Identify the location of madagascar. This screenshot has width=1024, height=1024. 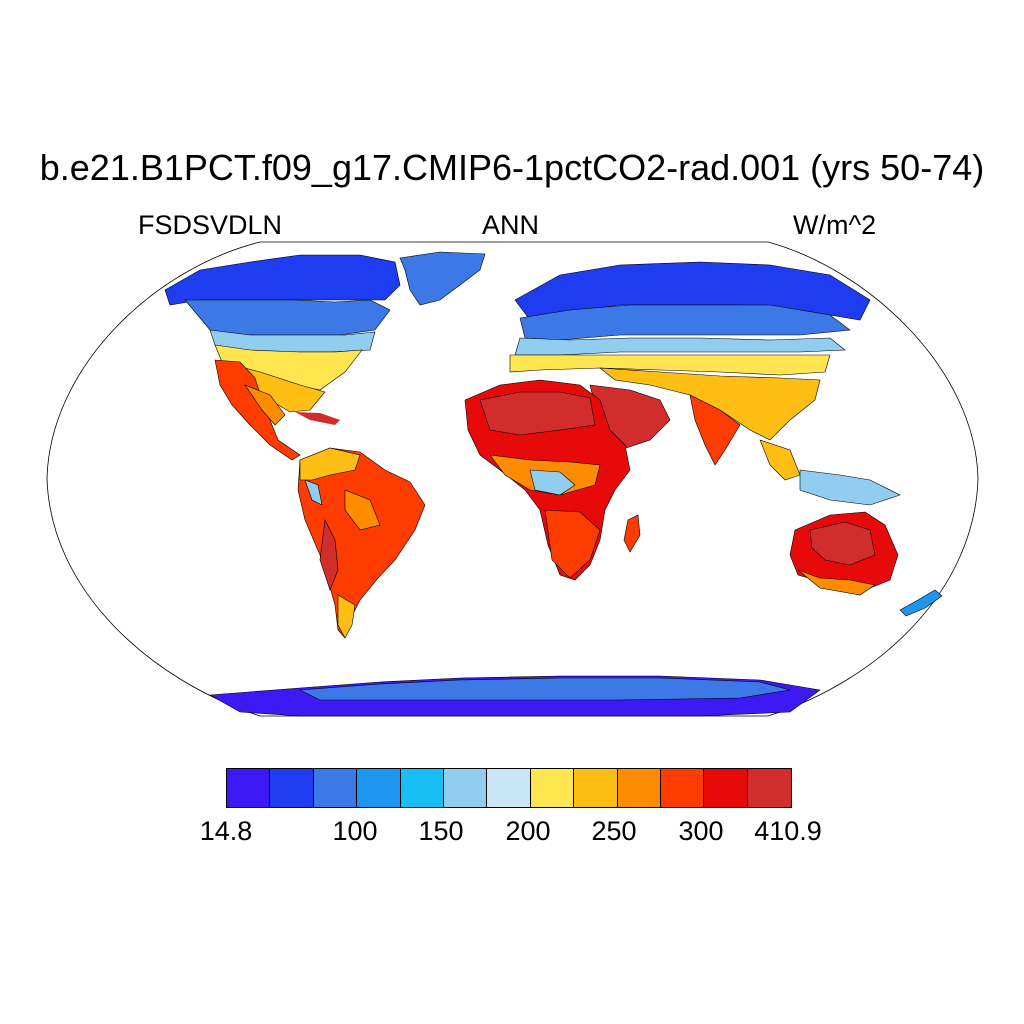
(632, 533).